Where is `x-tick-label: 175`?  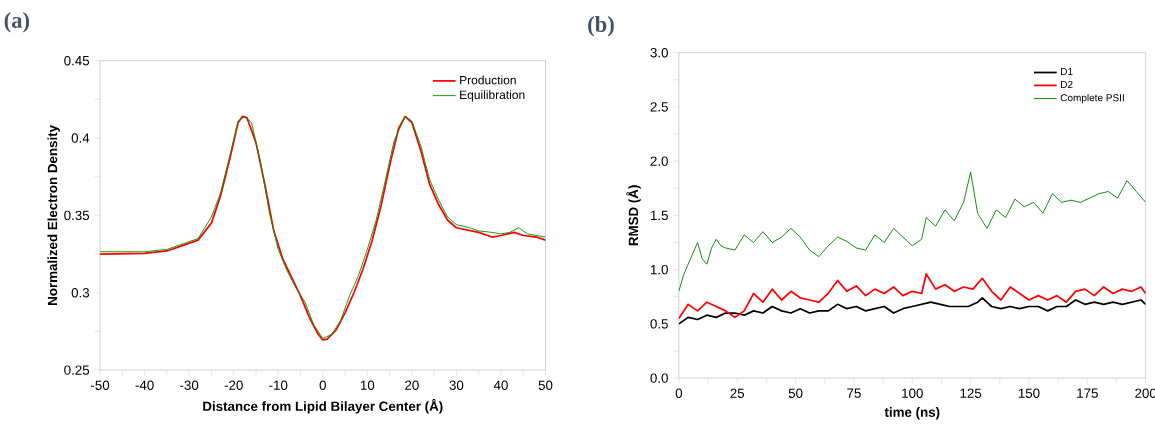 x-tick-label: 175 is located at coordinates (1087, 393).